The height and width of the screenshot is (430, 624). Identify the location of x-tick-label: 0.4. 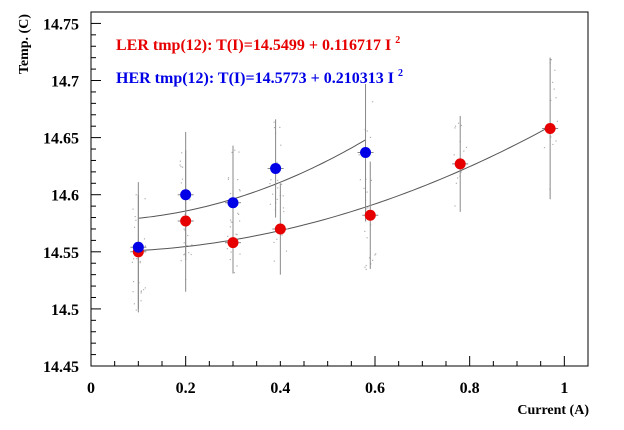
(280, 388).